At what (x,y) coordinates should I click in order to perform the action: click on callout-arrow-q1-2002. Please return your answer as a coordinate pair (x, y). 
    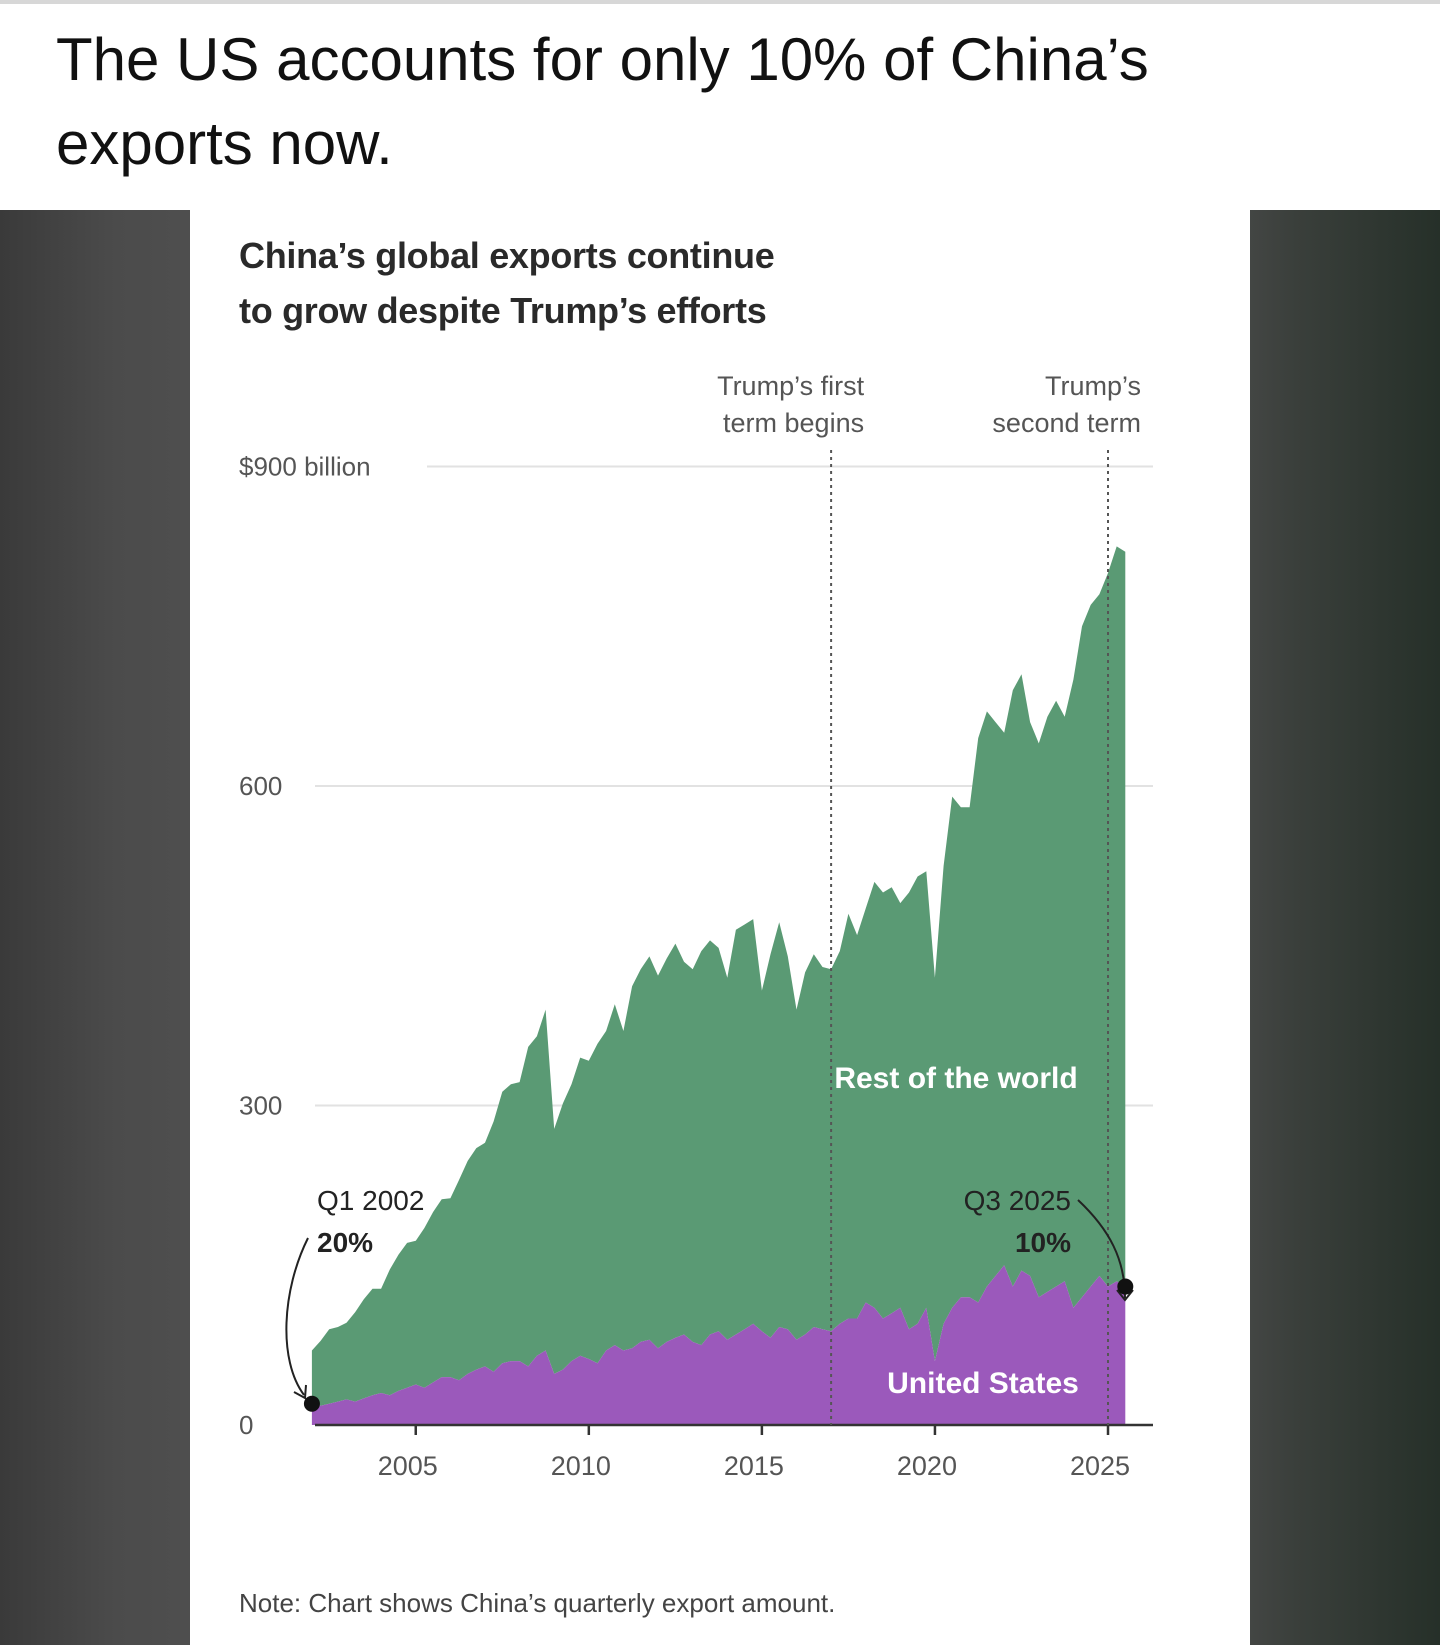
    Looking at the image, I should click on (297, 1316).